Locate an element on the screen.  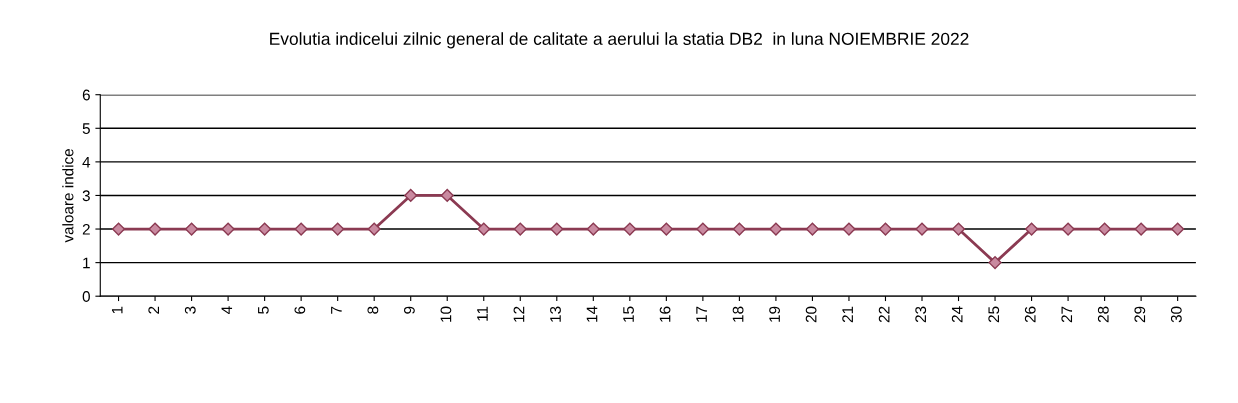
x-tick-label: 5 is located at coordinates (263, 310).